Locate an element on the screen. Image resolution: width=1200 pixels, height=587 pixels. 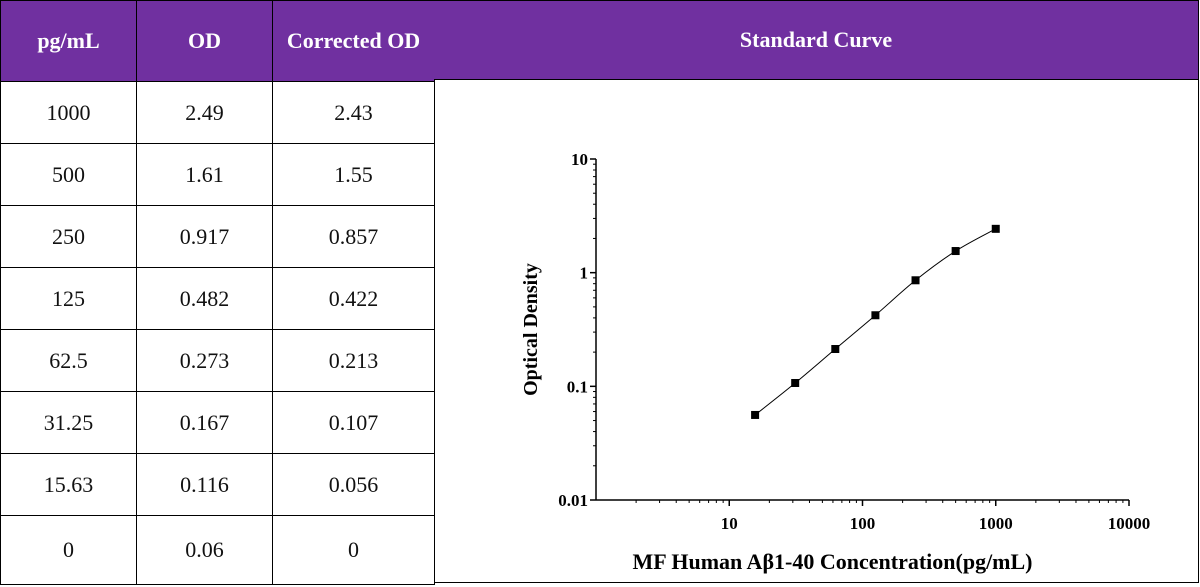
cell-od: 0.116 is located at coordinates (204, 484).